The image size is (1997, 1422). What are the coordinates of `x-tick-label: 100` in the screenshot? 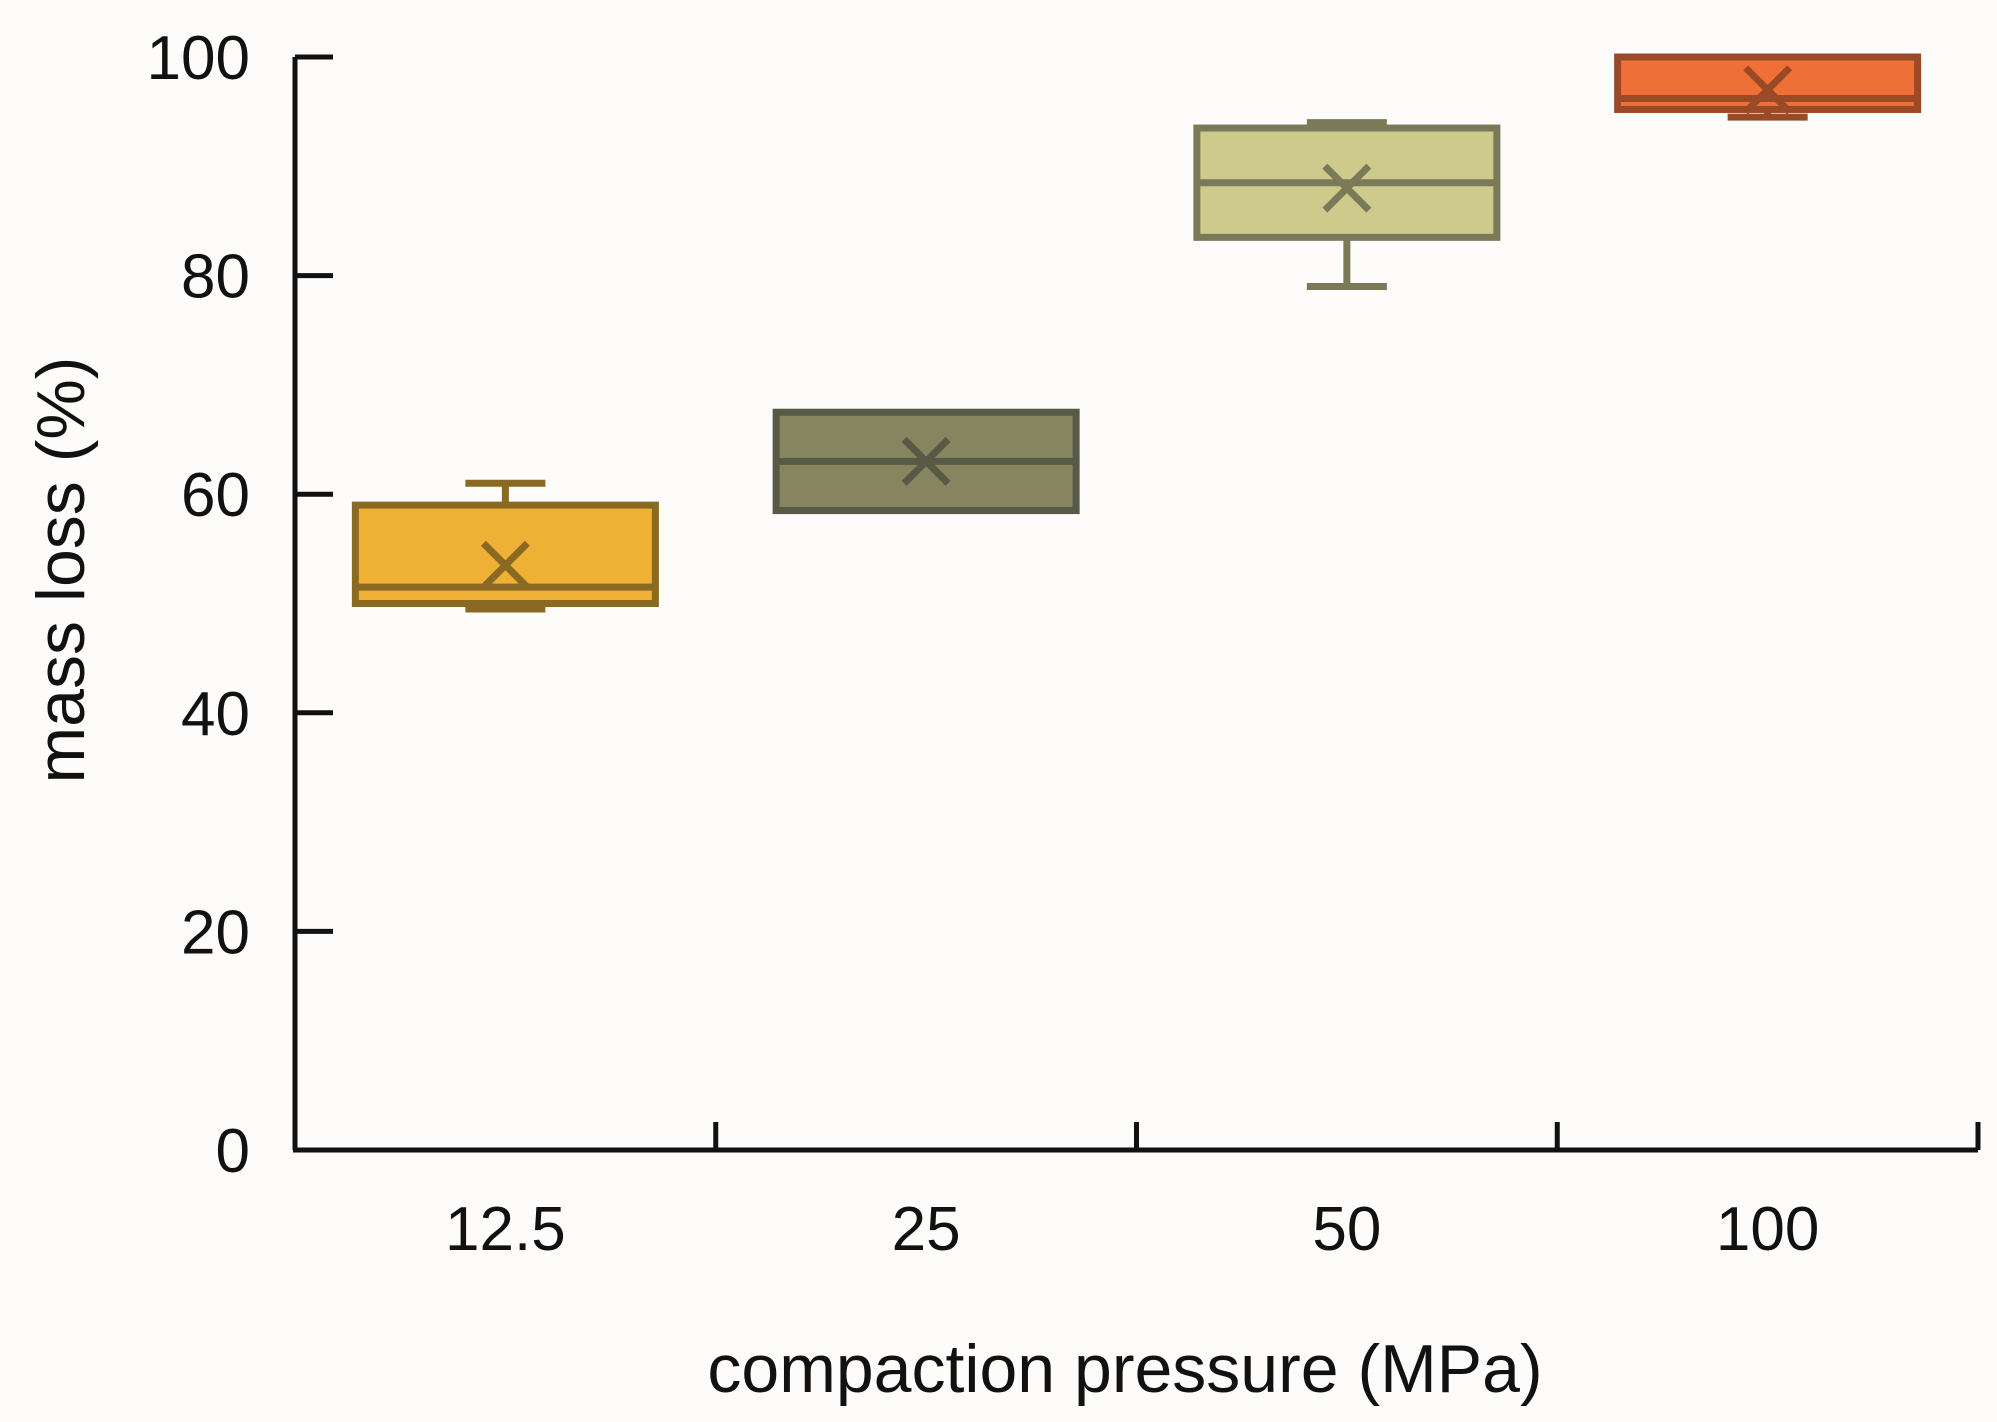 It's located at (1767, 1229).